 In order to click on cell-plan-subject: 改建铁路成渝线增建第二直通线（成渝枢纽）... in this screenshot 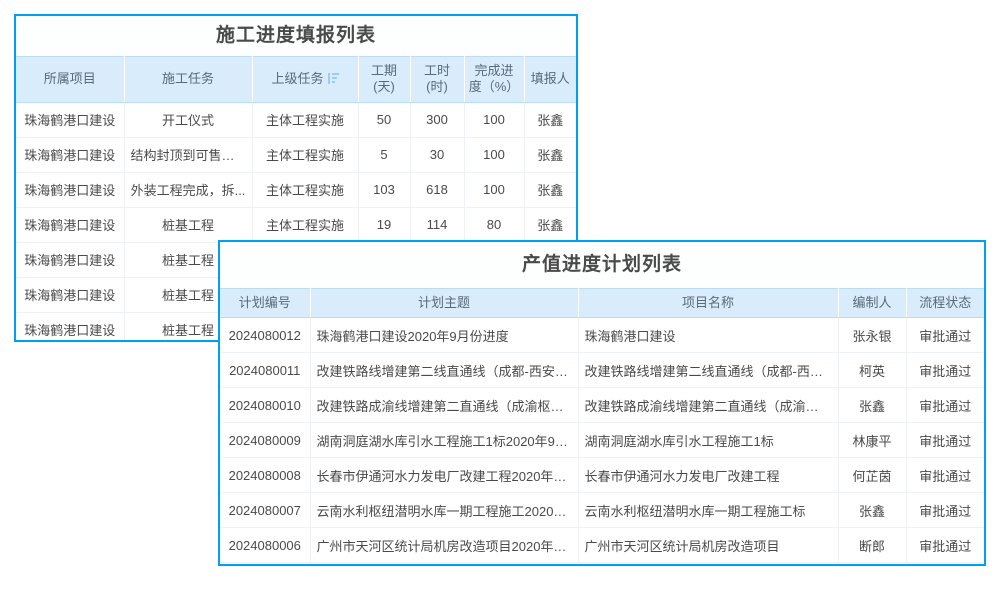, I will do `click(444, 405)`.